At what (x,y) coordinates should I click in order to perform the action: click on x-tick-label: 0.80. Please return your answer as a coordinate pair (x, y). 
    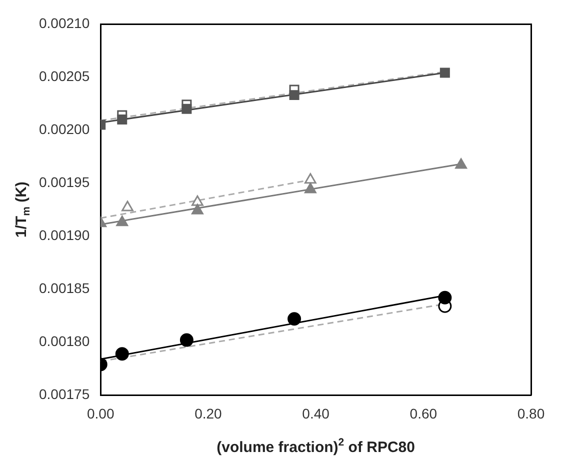
    Looking at the image, I should click on (531, 413).